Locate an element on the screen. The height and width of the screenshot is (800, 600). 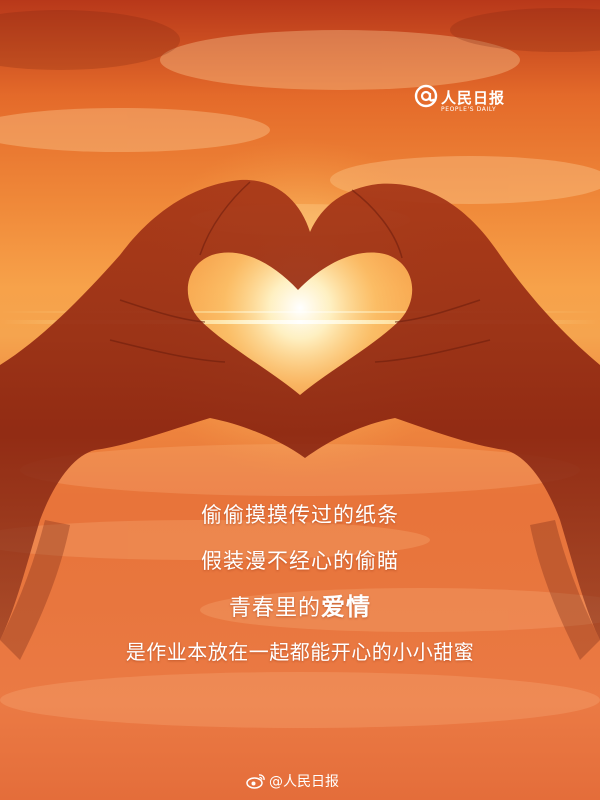
weibo-icon is located at coordinates (255, 781).